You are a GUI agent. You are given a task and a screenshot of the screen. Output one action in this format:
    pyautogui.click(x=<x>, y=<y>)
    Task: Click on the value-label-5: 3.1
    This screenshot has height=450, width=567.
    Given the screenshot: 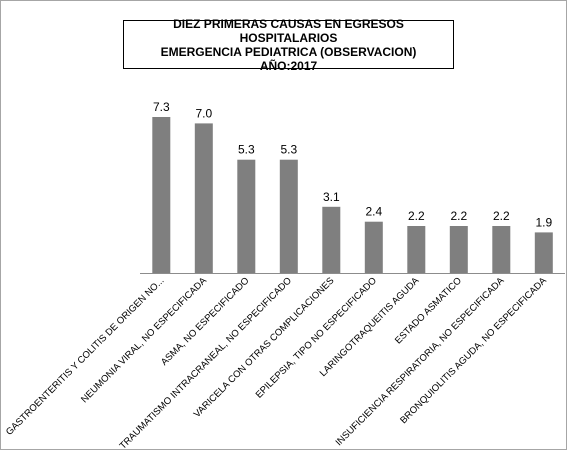 What is the action you would take?
    pyautogui.click(x=331, y=197)
    